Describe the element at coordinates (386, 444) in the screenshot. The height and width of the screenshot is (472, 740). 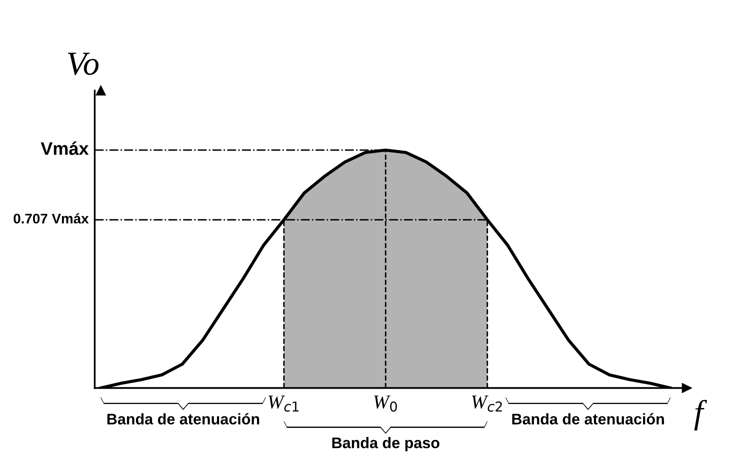
I see `text: Banda de paso` at that location.